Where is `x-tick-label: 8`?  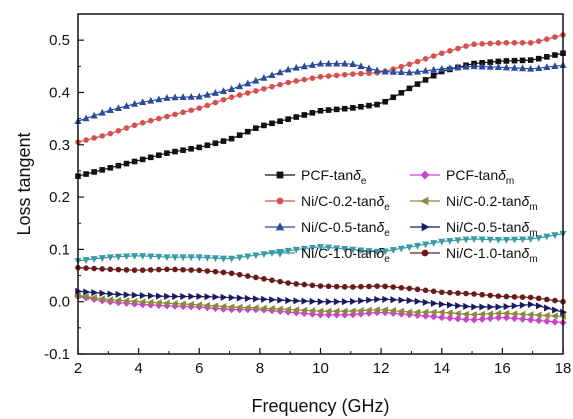 x-tick-label: 8 is located at coordinates (260, 368).